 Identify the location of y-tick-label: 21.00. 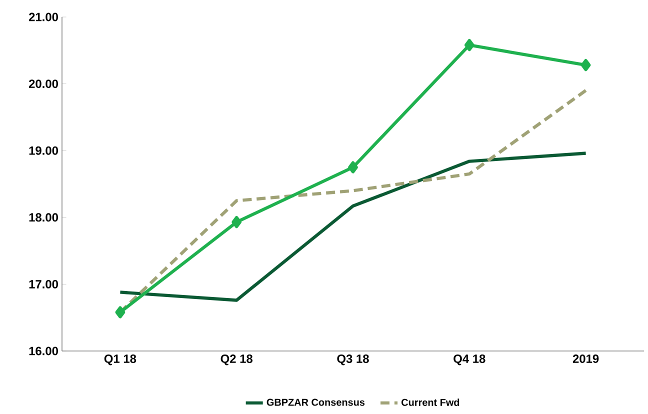
(43, 17).